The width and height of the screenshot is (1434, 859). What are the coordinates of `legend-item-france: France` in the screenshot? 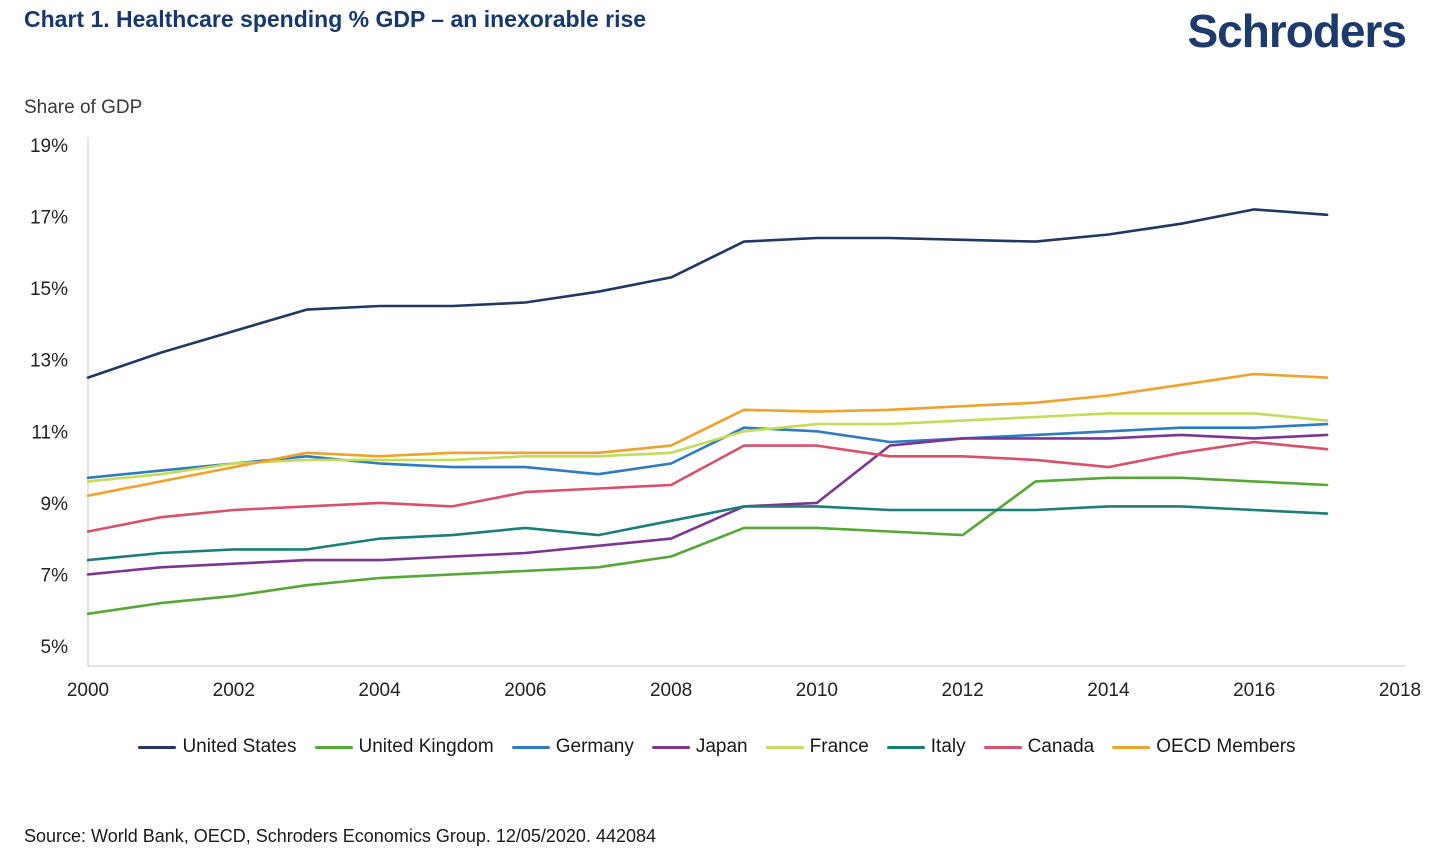 It's located at (817, 747).